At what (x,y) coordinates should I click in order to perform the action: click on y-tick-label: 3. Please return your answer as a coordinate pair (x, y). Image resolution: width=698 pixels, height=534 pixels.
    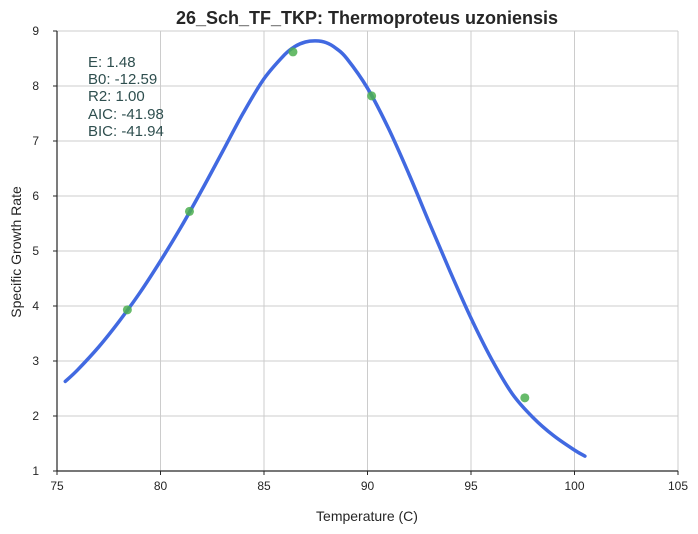
    Looking at the image, I should click on (35, 361).